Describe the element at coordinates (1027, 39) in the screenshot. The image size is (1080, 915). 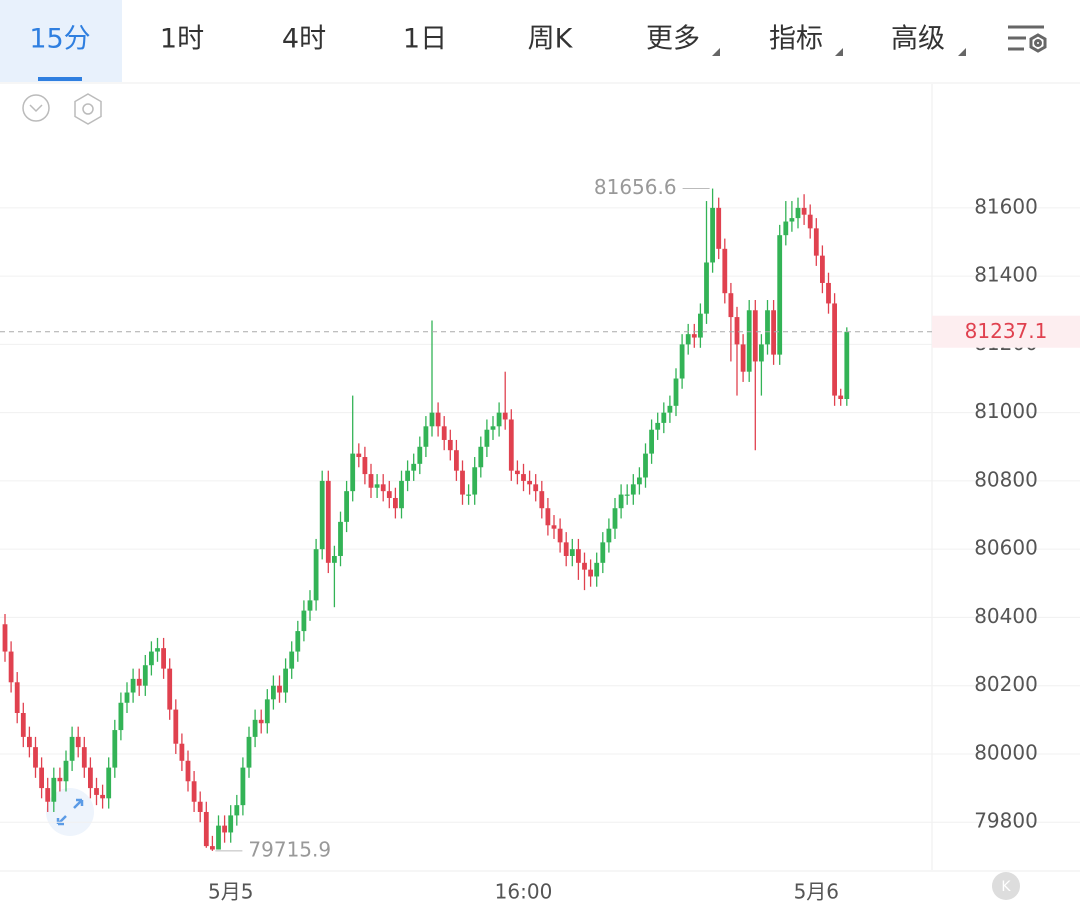
I see `settings-icon` at that location.